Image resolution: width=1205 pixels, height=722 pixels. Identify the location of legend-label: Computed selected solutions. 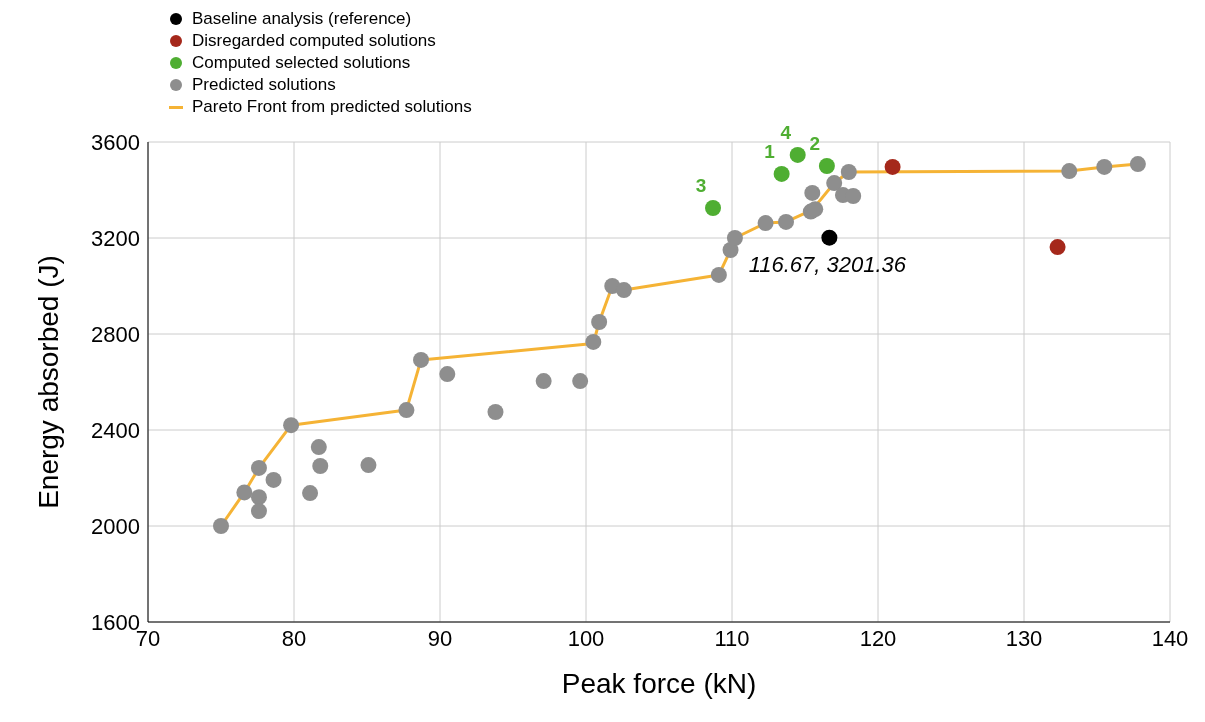
(301, 63).